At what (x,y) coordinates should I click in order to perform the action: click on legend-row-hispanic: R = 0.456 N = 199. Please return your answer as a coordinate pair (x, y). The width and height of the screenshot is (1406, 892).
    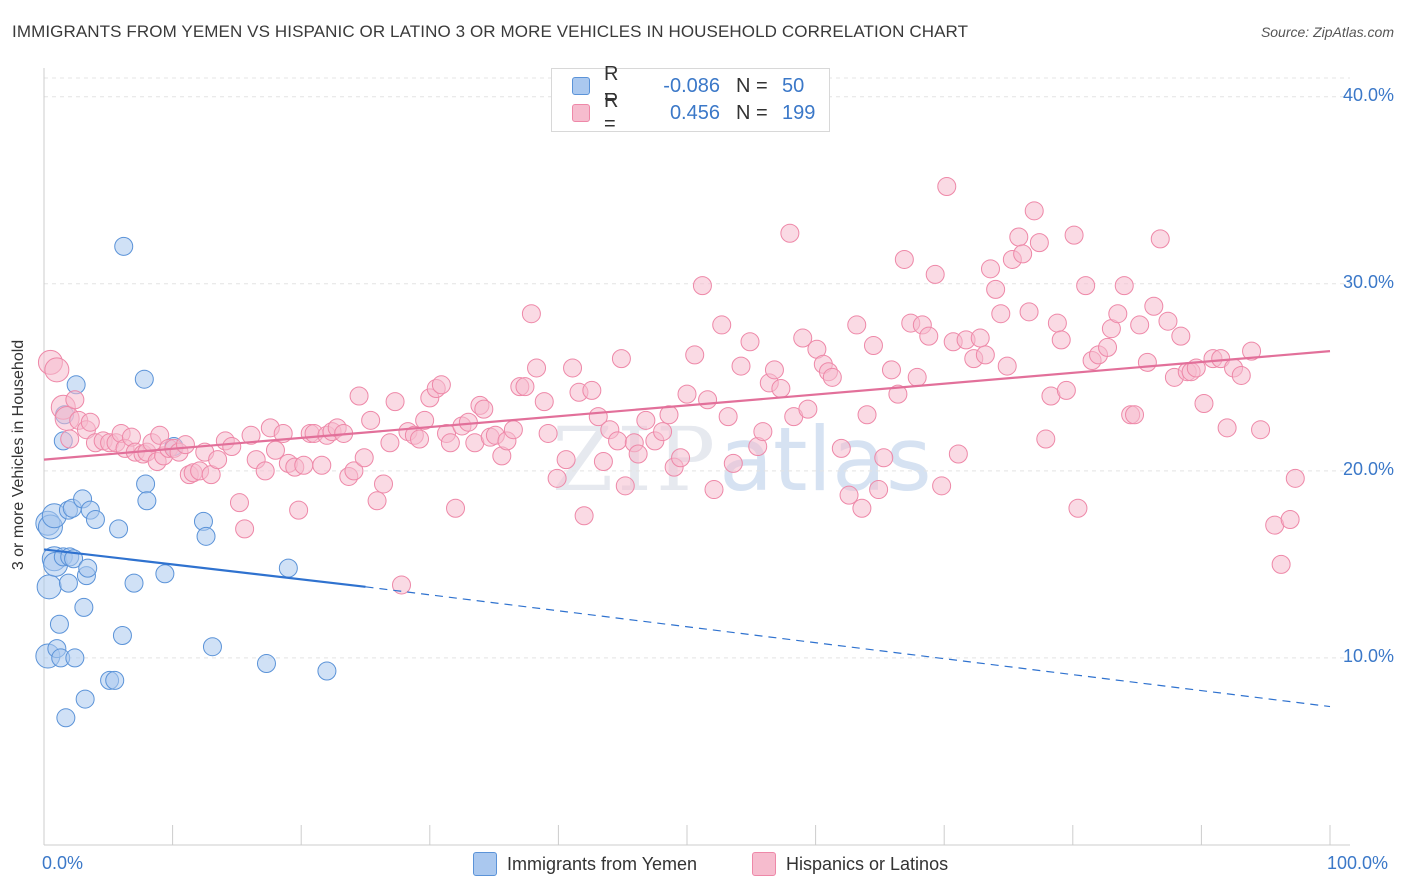
    Looking at the image, I should click on (697, 112).